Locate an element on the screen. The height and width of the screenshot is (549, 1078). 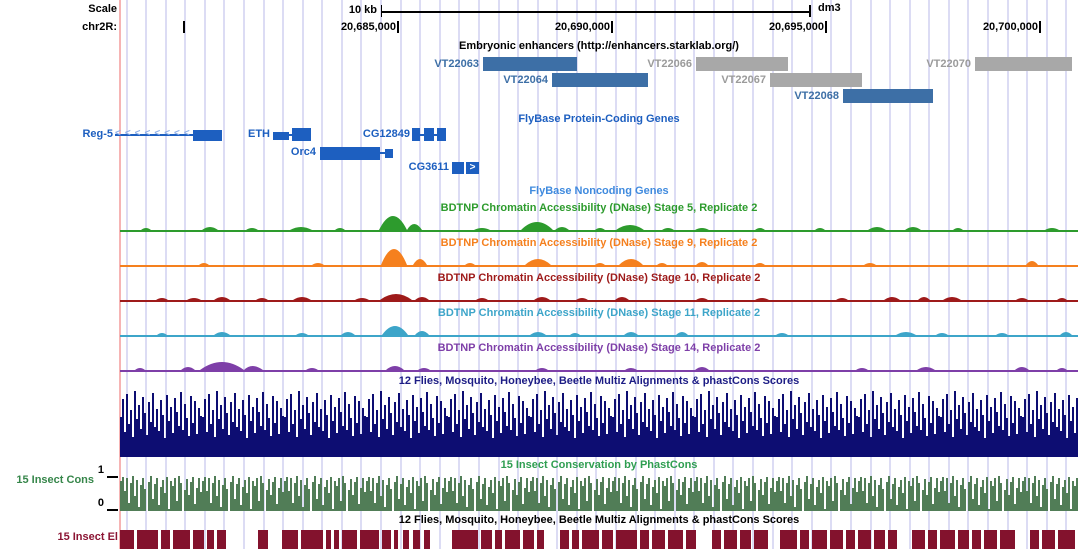
enhancer-label-VT22064: VT22064 is located at coordinates (525, 80).